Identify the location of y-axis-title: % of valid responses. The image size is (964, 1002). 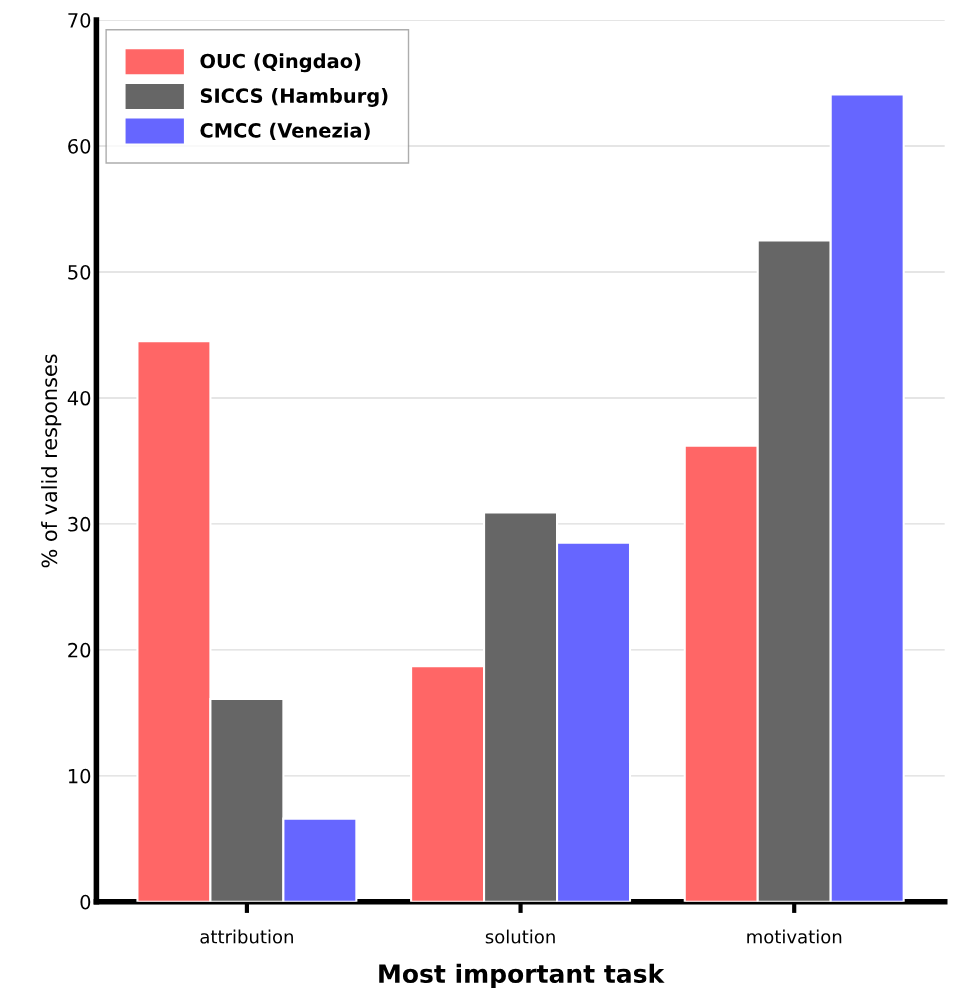
(51, 461).